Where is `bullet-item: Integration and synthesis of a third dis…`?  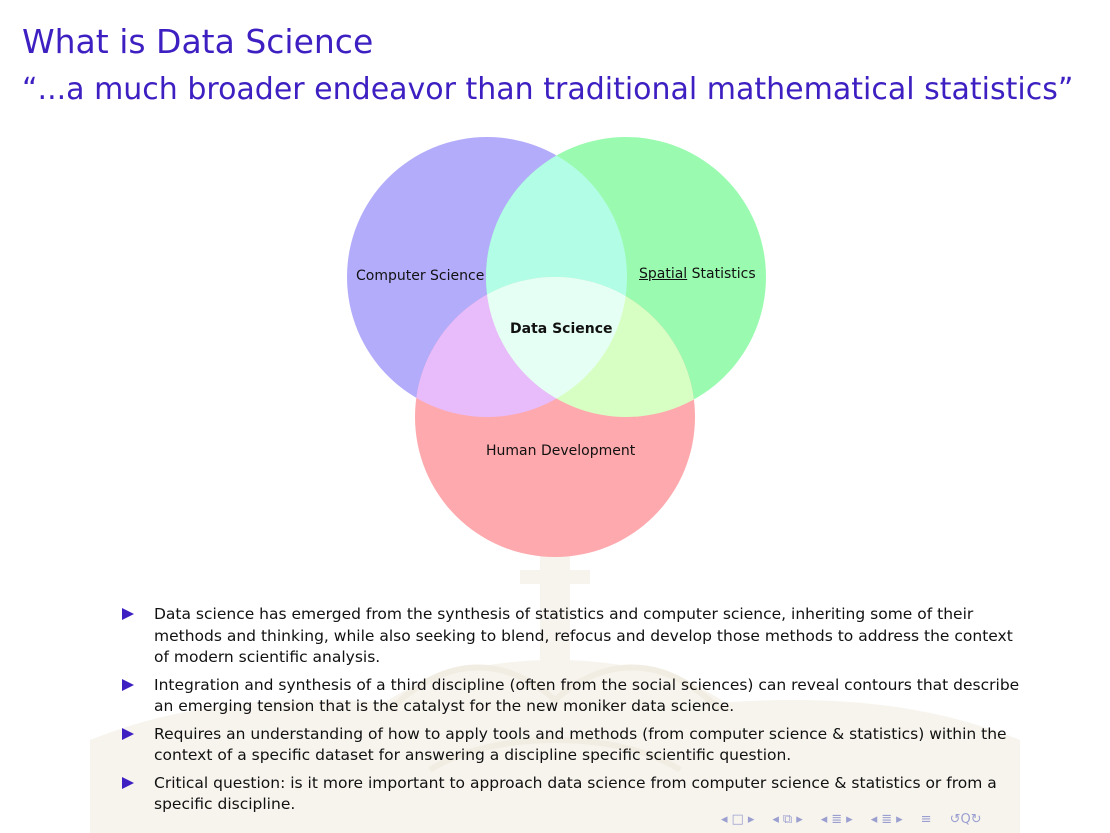
bullet-item: Integration and synthesis of a third dis… is located at coordinates (575, 696).